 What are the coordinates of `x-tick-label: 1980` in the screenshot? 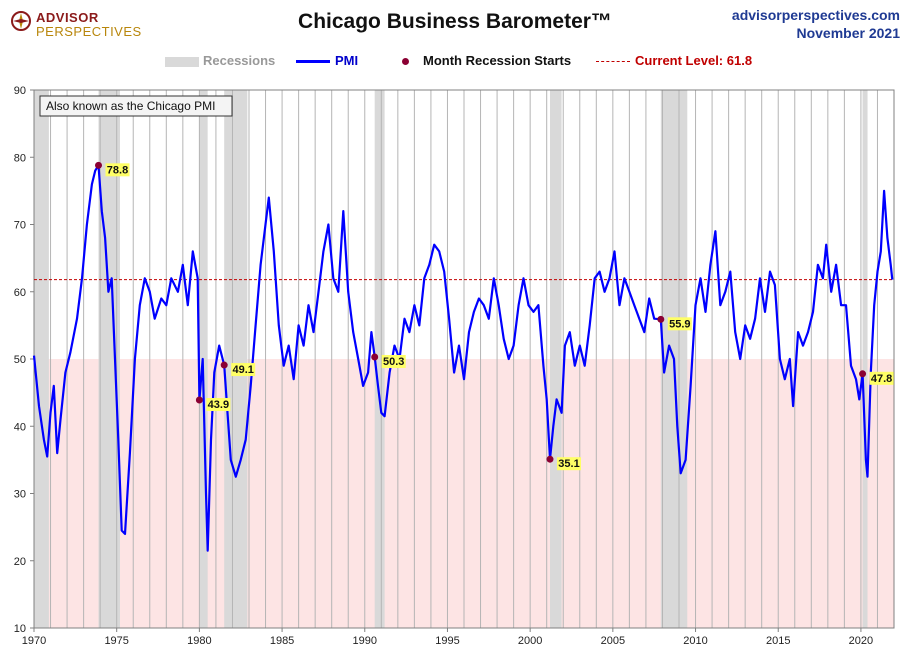 It's located at (199, 641).